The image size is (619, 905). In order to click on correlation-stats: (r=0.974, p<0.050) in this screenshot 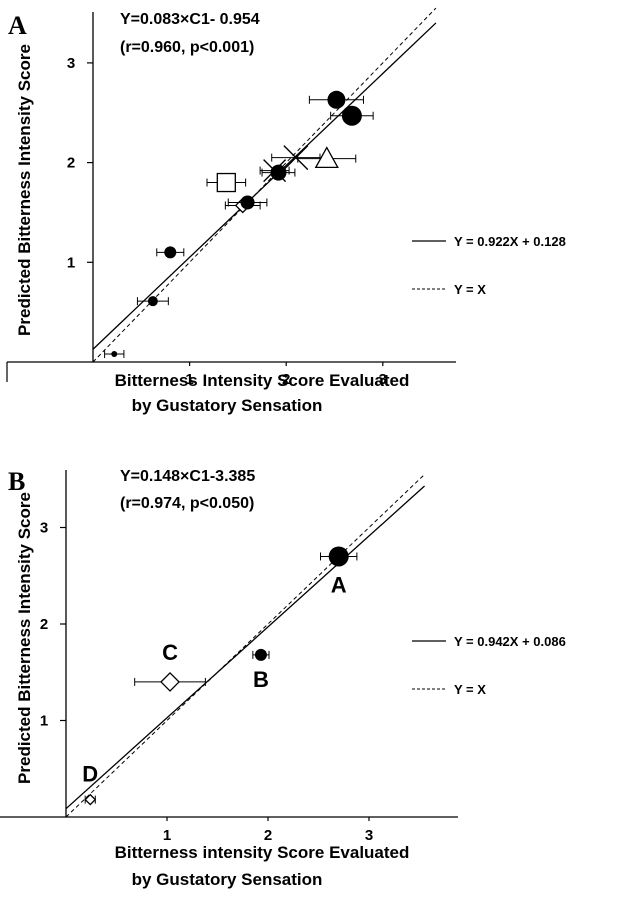, I will do `click(187, 503)`.